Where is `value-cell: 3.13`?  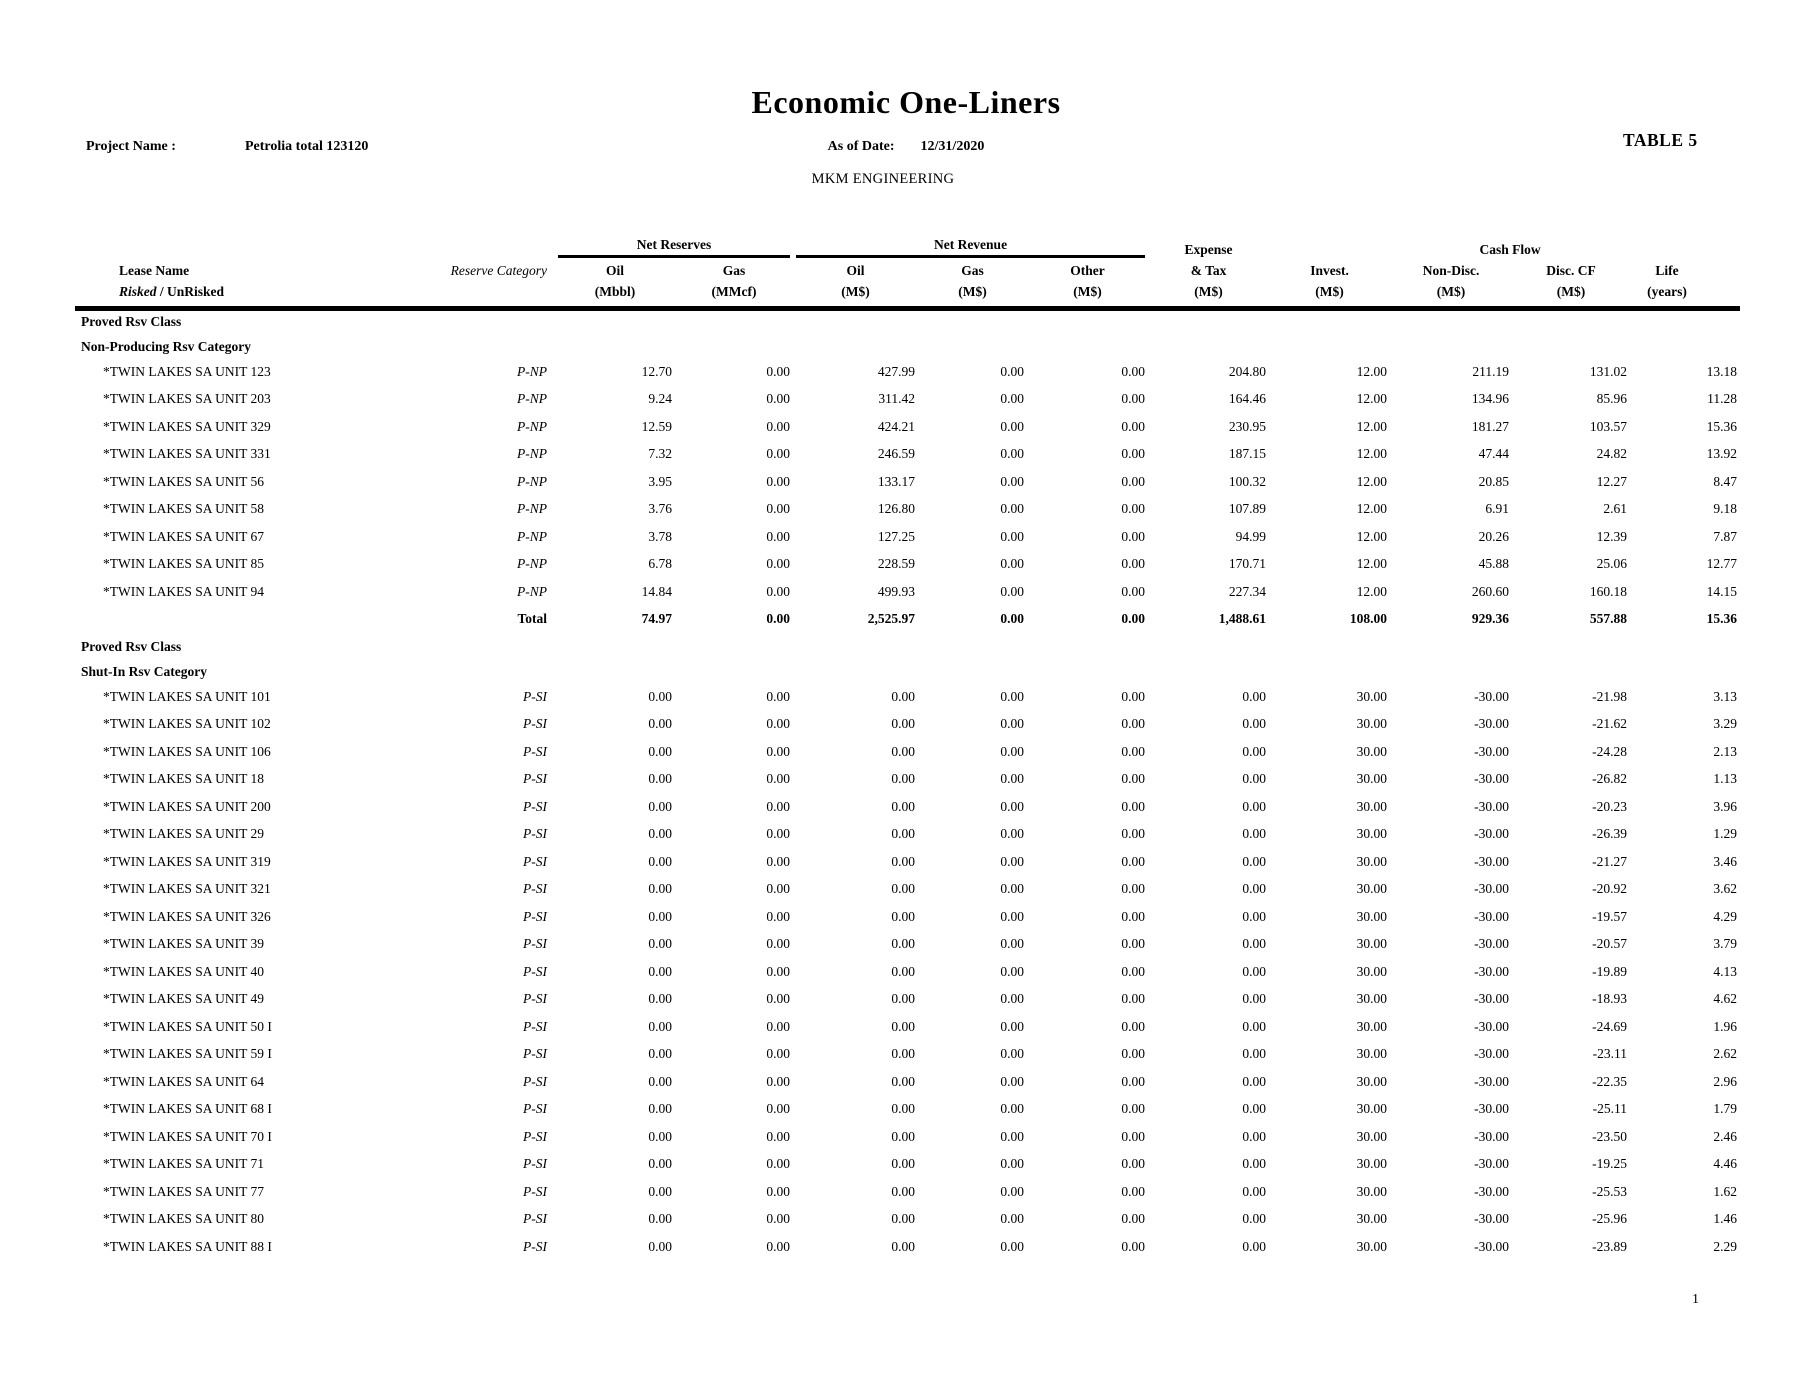
value-cell: 3.13 is located at coordinates (1725, 696).